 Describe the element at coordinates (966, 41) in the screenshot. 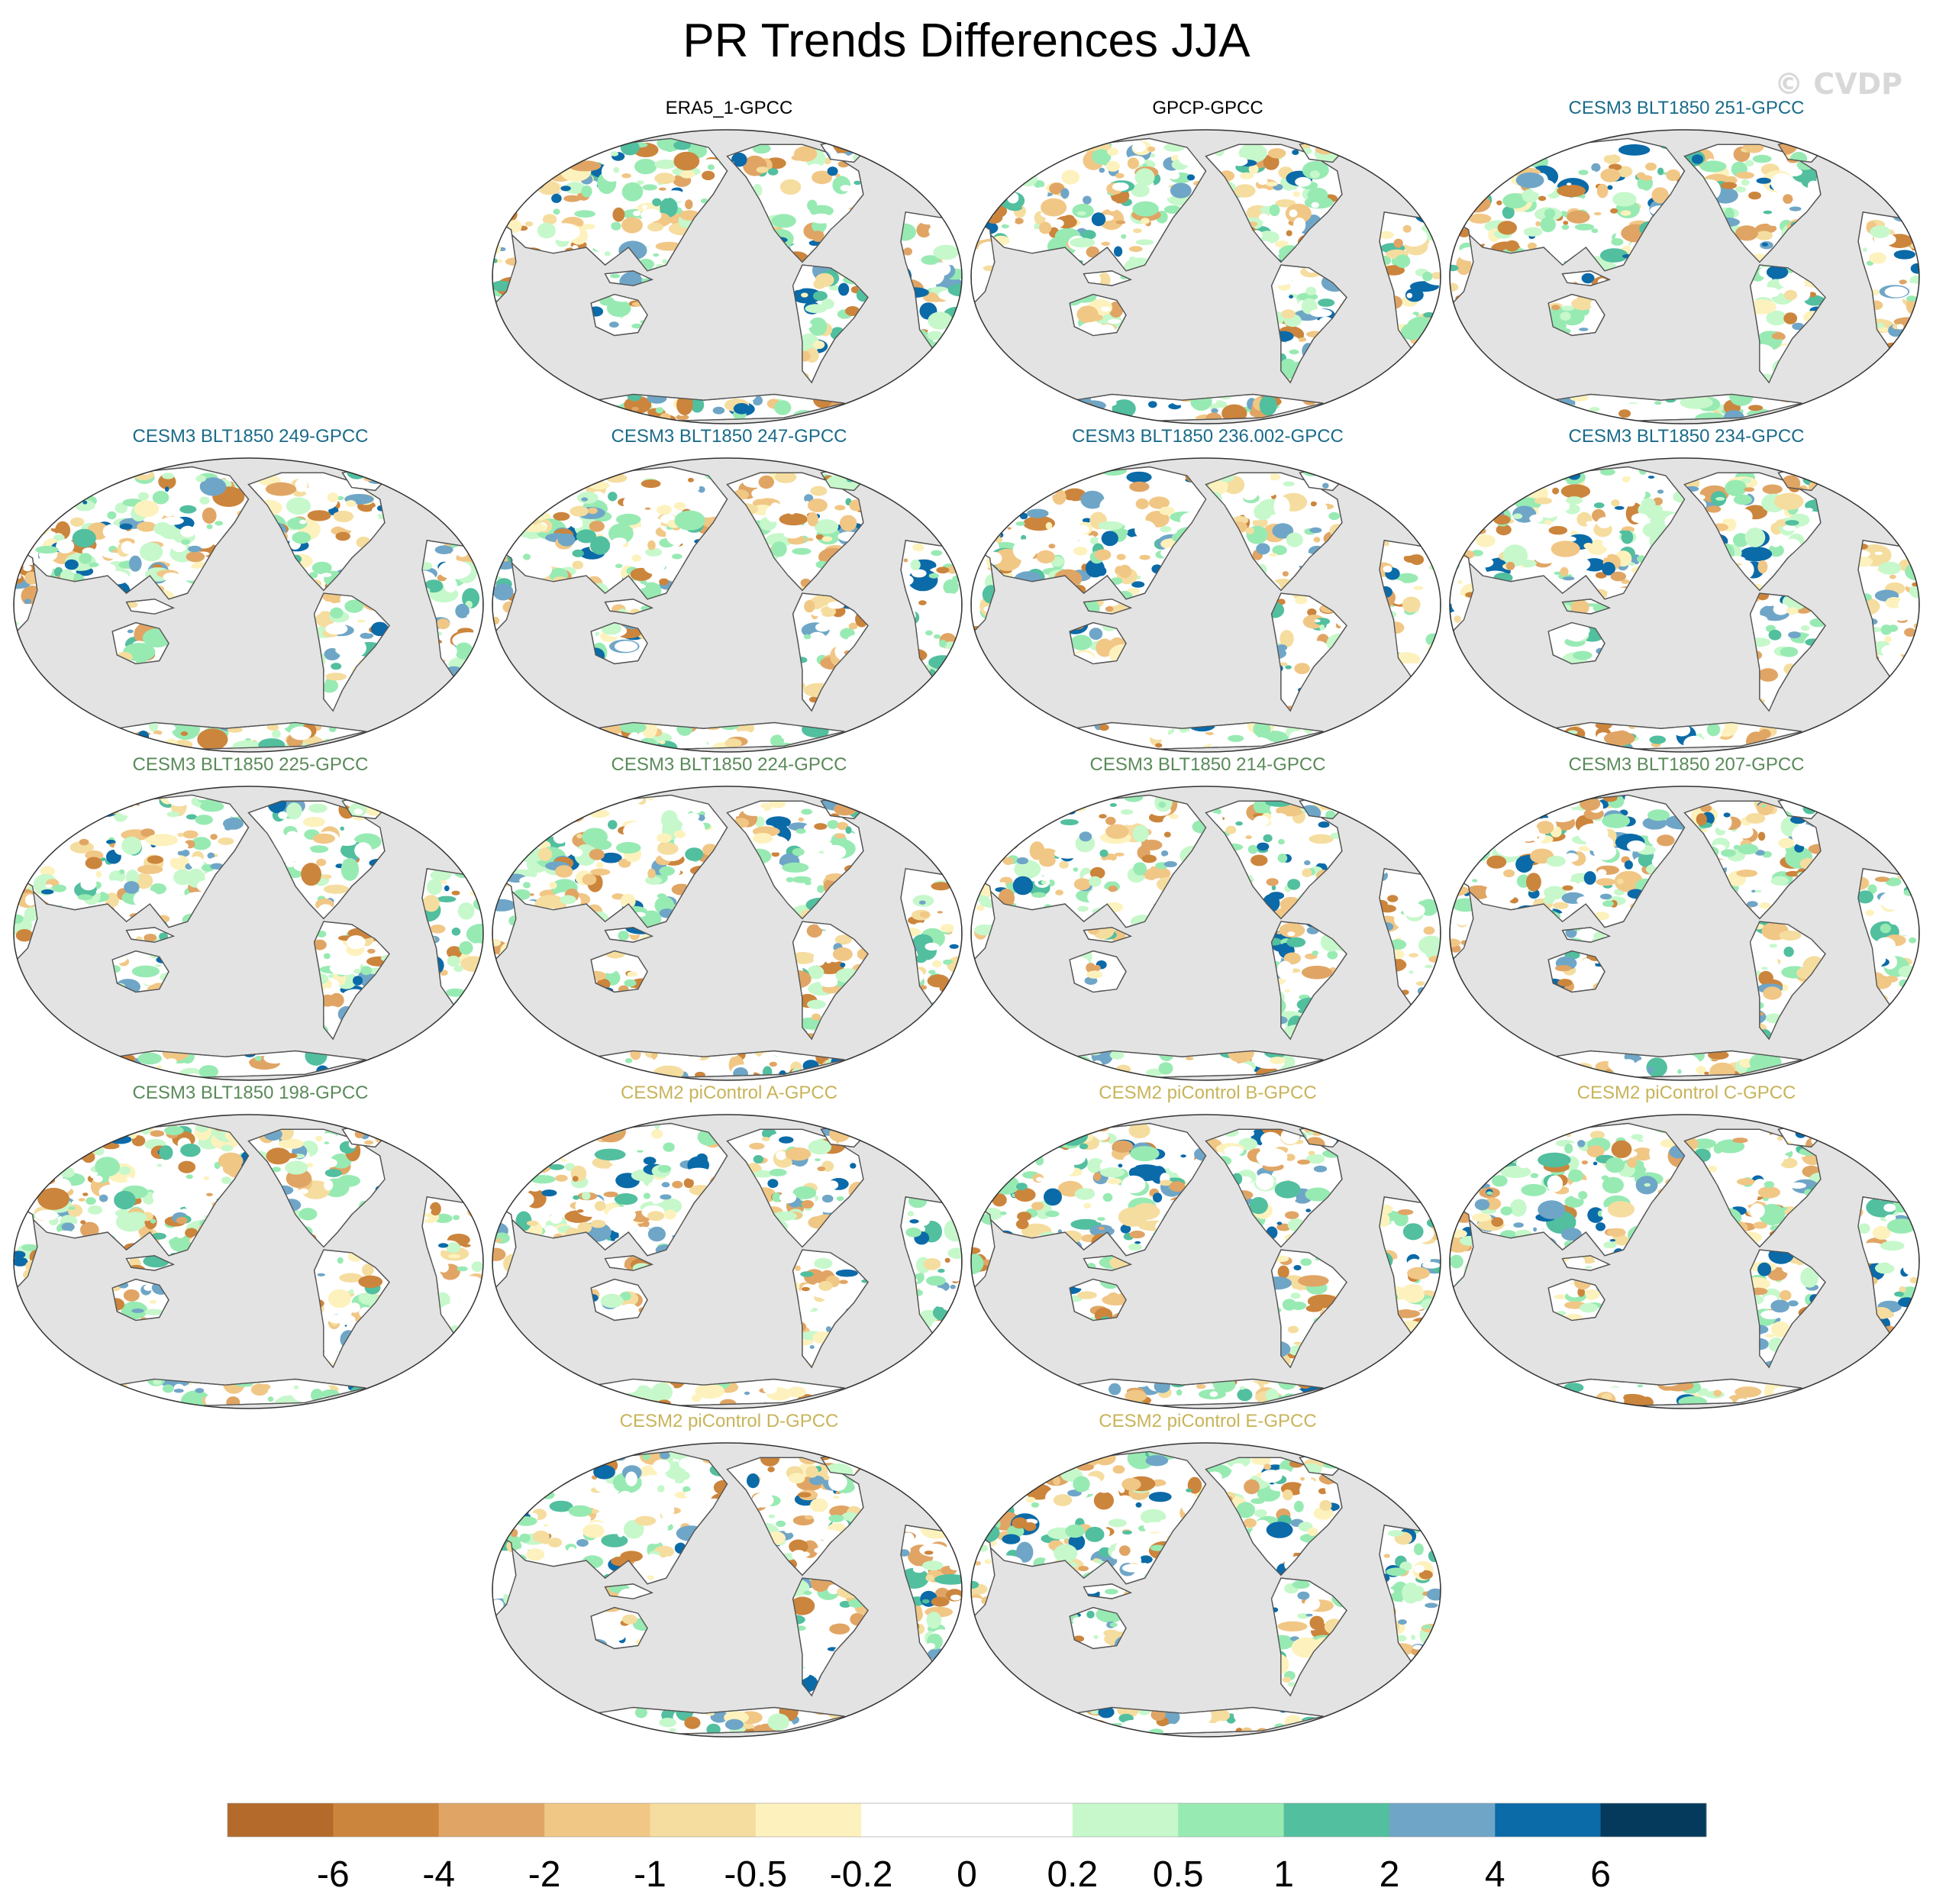

I see `figure-title: PR Trends Differences JJA` at that location.